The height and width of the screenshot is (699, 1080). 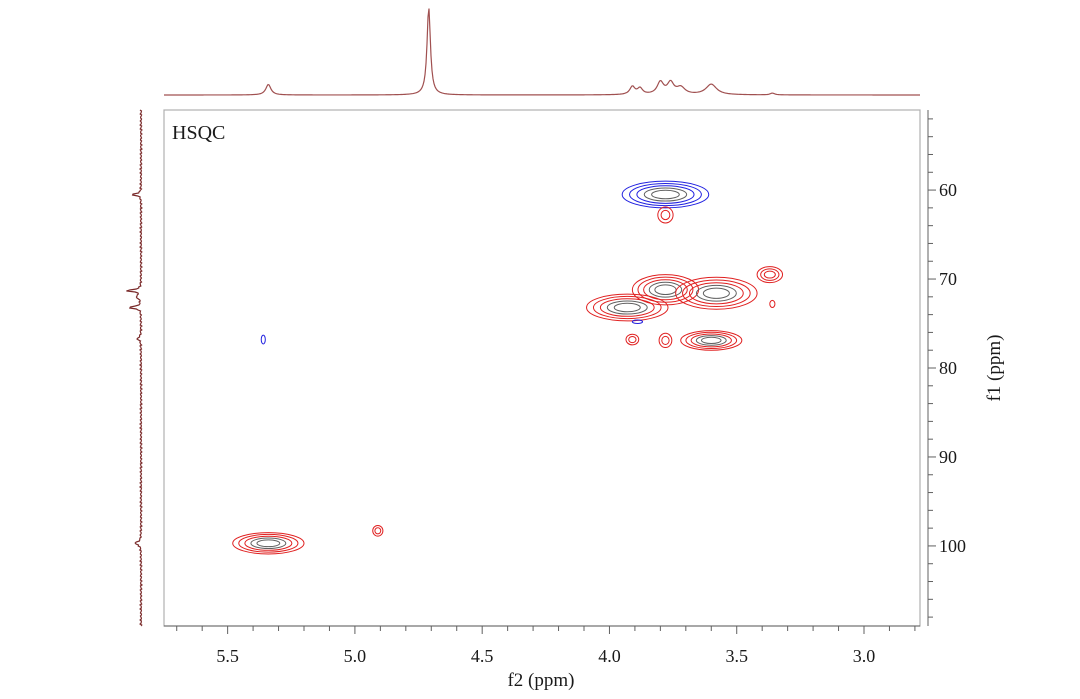 What do you see at coordinates (540, 680) in the screenshot?
I see `x-axis-title: f2 (ppm)` at bounding box center [540, 680].